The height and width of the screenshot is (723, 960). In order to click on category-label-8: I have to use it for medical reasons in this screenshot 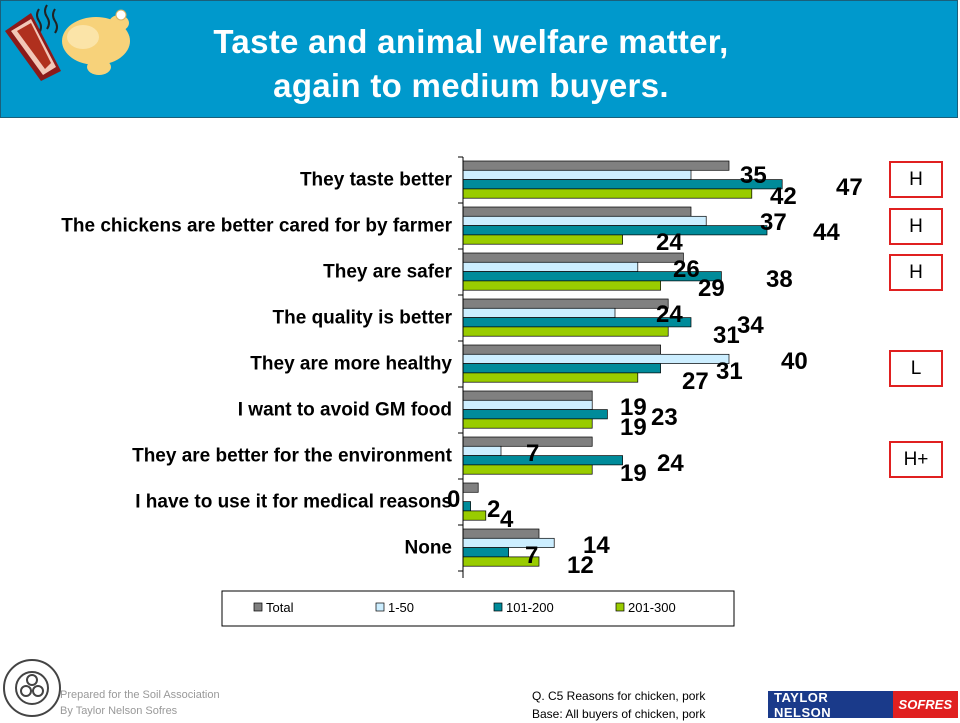, I will do `click(293, 502)`.